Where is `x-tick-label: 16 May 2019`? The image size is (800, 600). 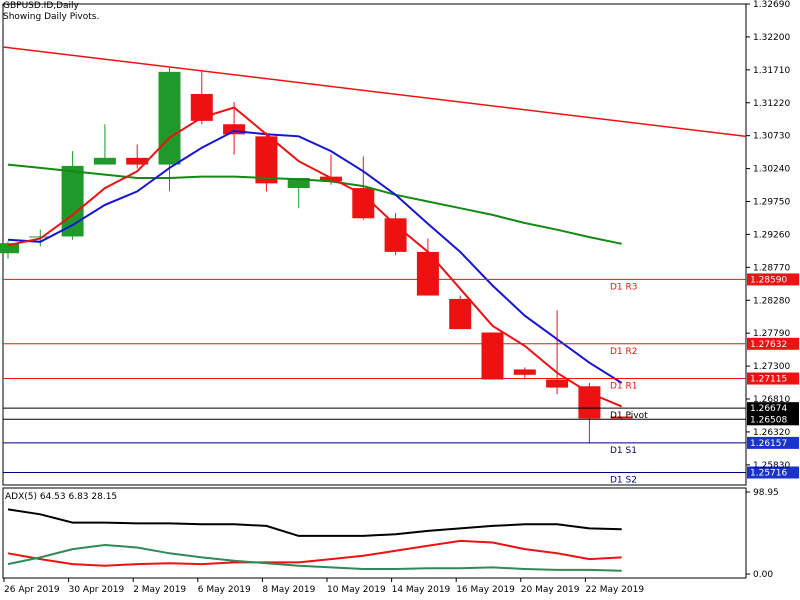
x-tick-label: 16 May 2019 is located at coordinates (485, 590).